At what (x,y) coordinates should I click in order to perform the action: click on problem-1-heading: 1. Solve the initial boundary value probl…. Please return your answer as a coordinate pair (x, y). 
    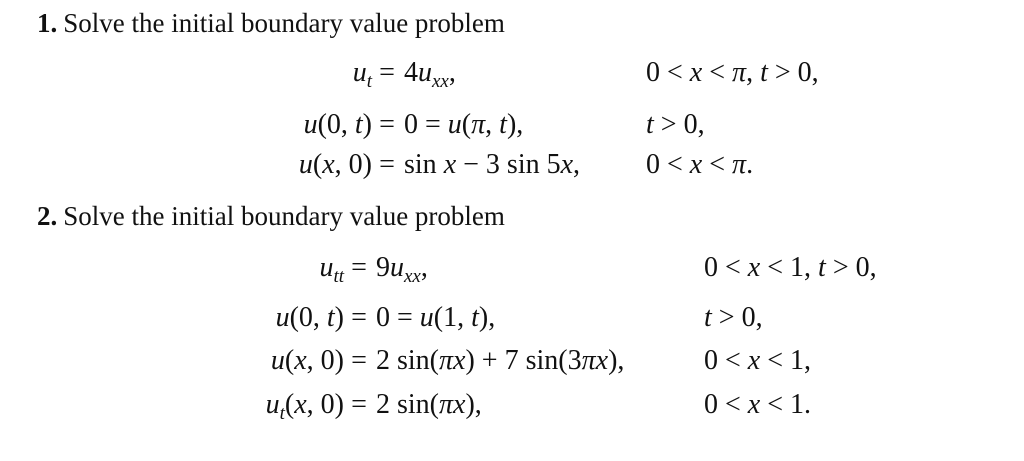
    Looking at the image, I should click on (271, 23).